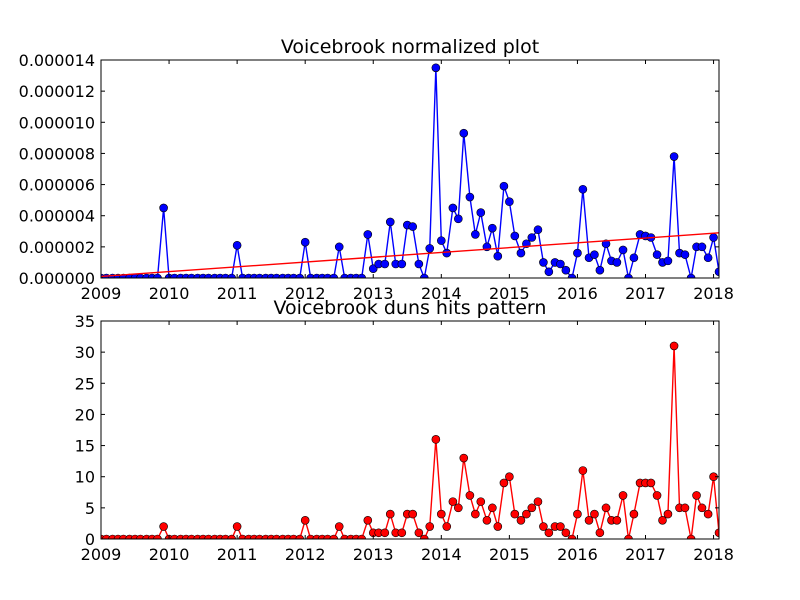  Describe the element at coordinates (57, 153) in the screenshot. I see `normalized-plot-ytick-label-4: 0.000008` at that location.